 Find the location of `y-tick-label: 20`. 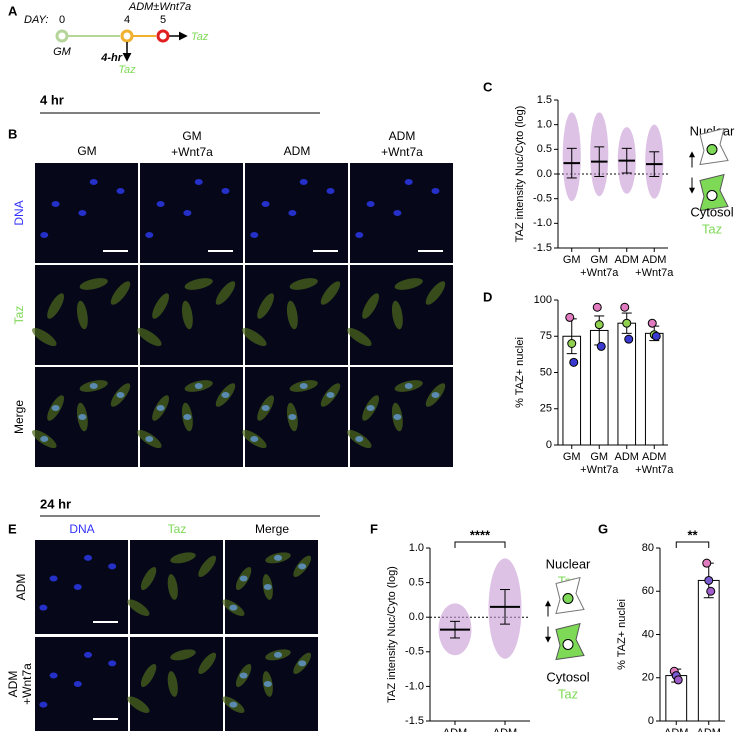

y-tick-label: 20 is located at coordinates (648, 678).